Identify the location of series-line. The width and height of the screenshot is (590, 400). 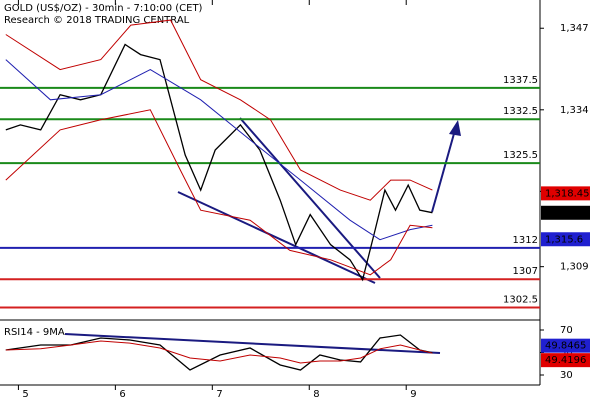
(219, 352).